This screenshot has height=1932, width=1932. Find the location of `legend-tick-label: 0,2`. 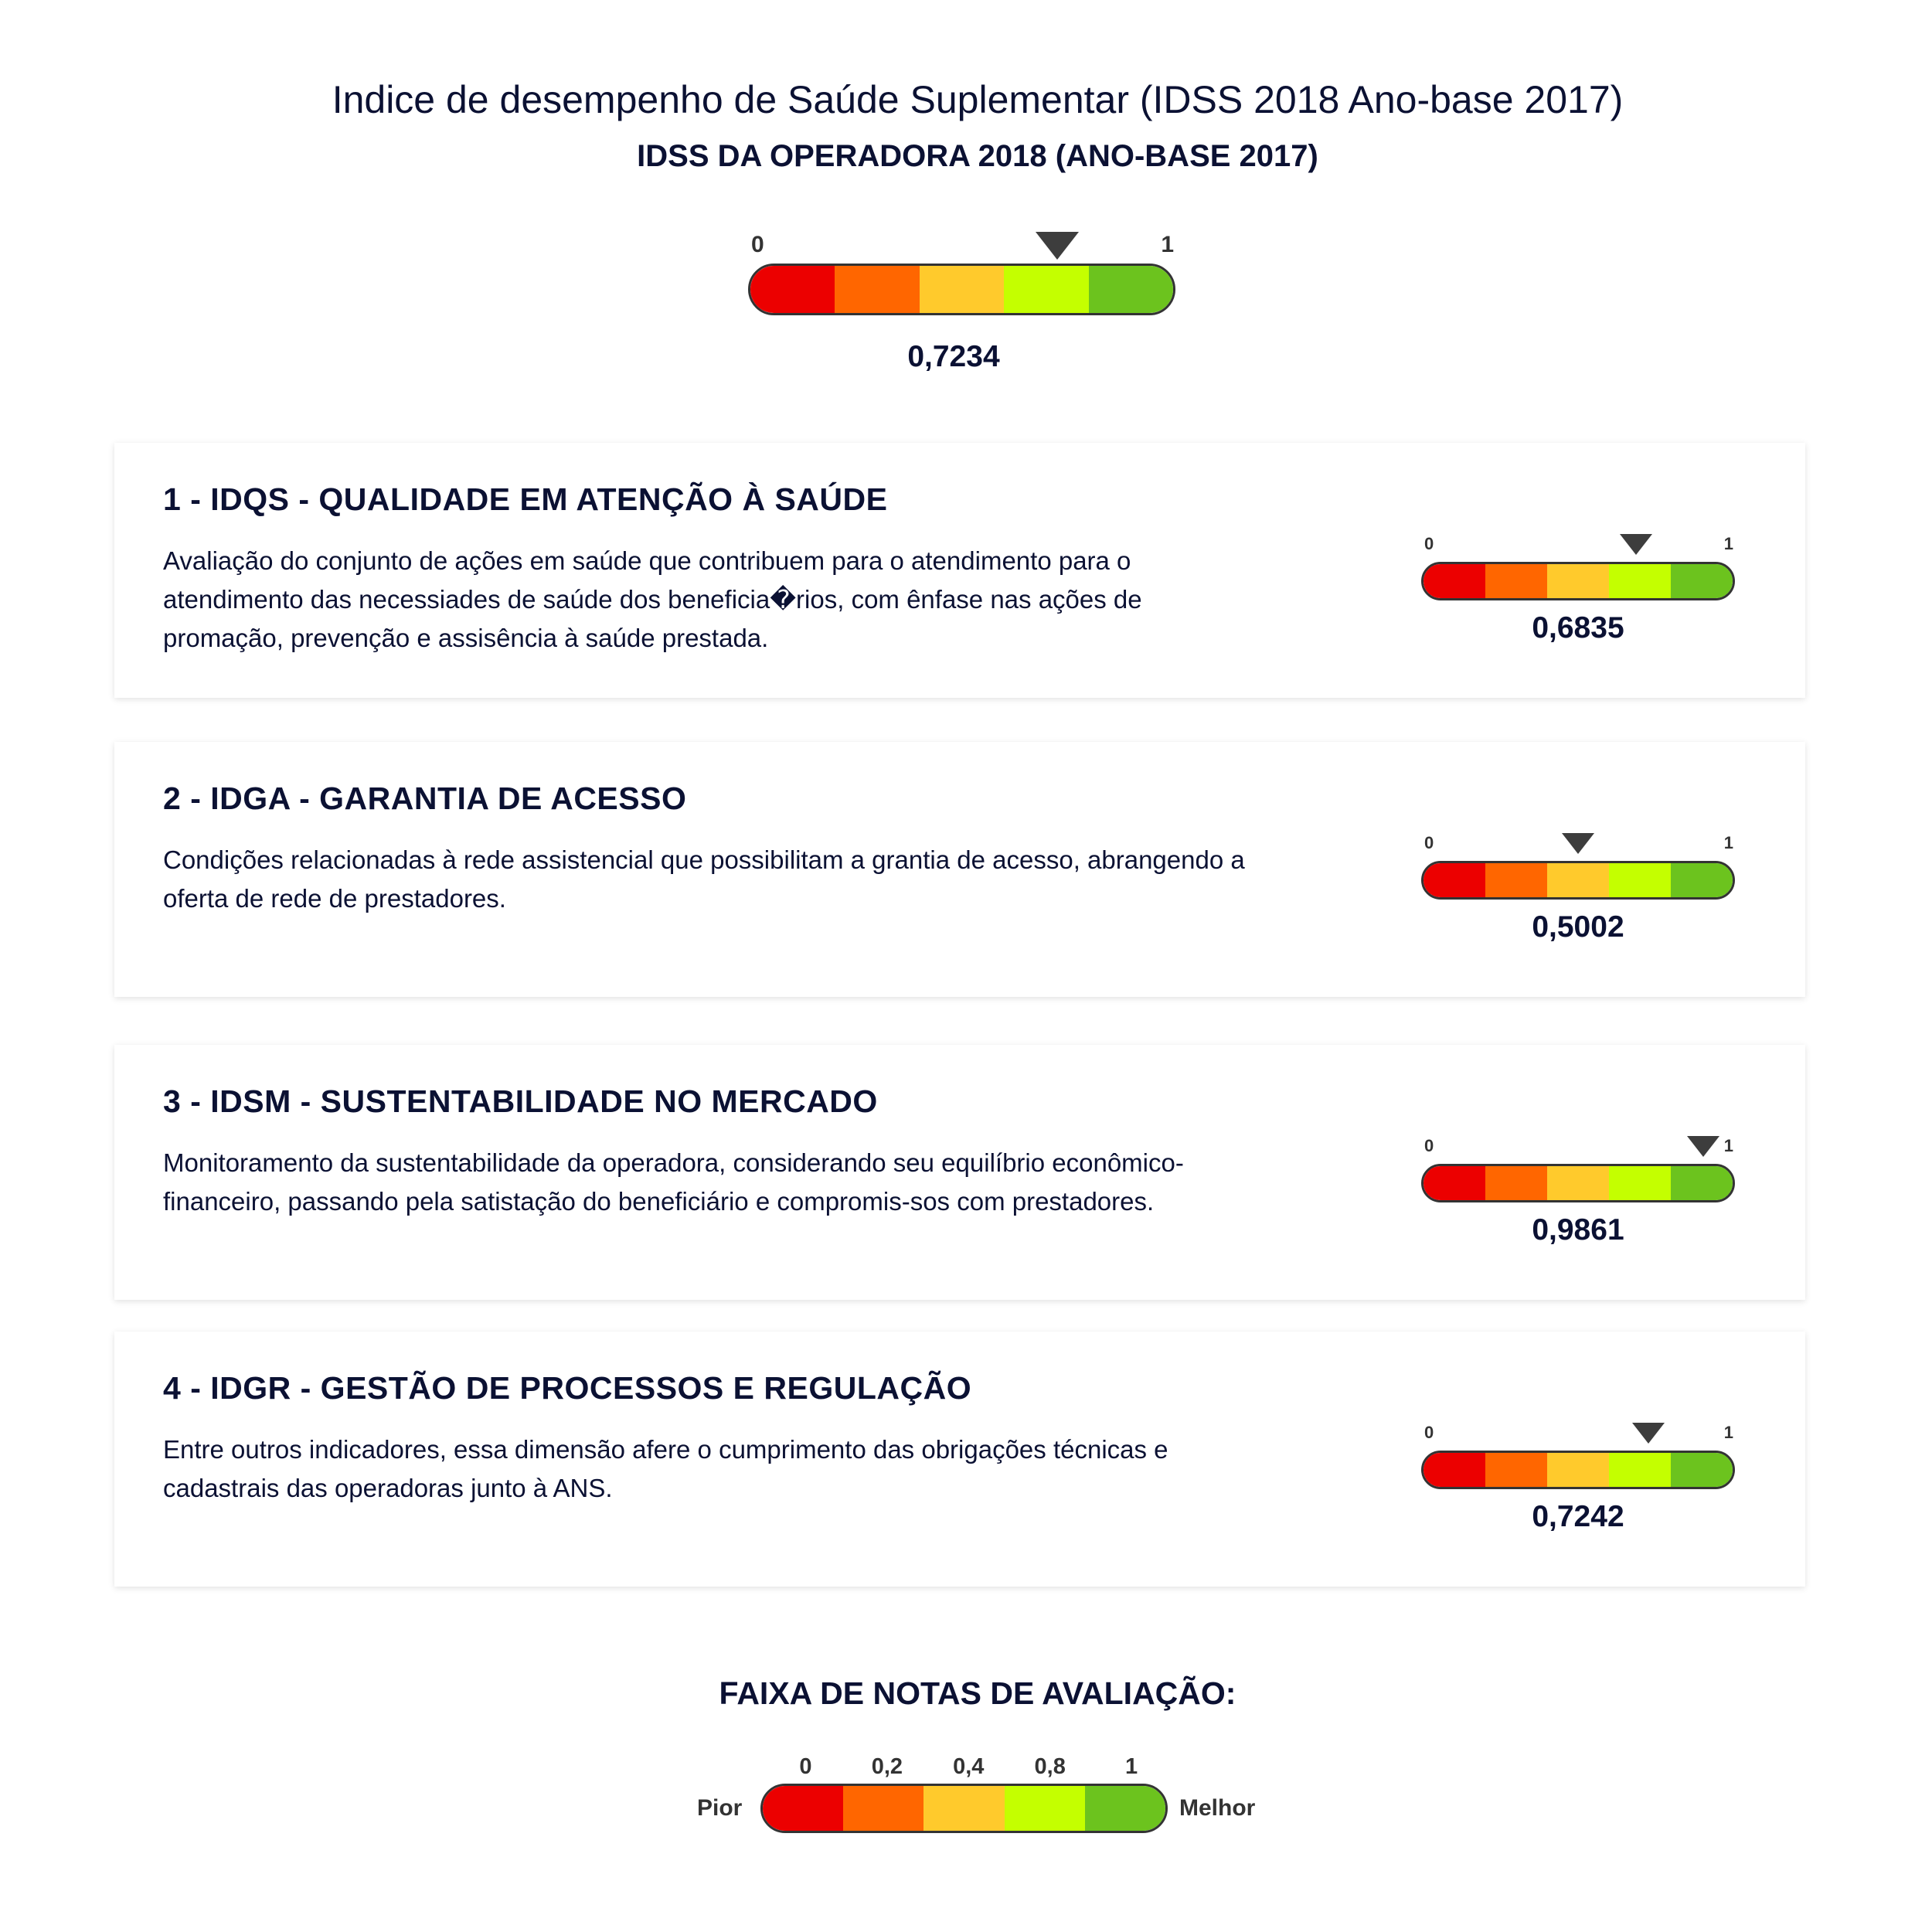

legend-tick-label: 0,2 is located at coordinates (887, 1767).